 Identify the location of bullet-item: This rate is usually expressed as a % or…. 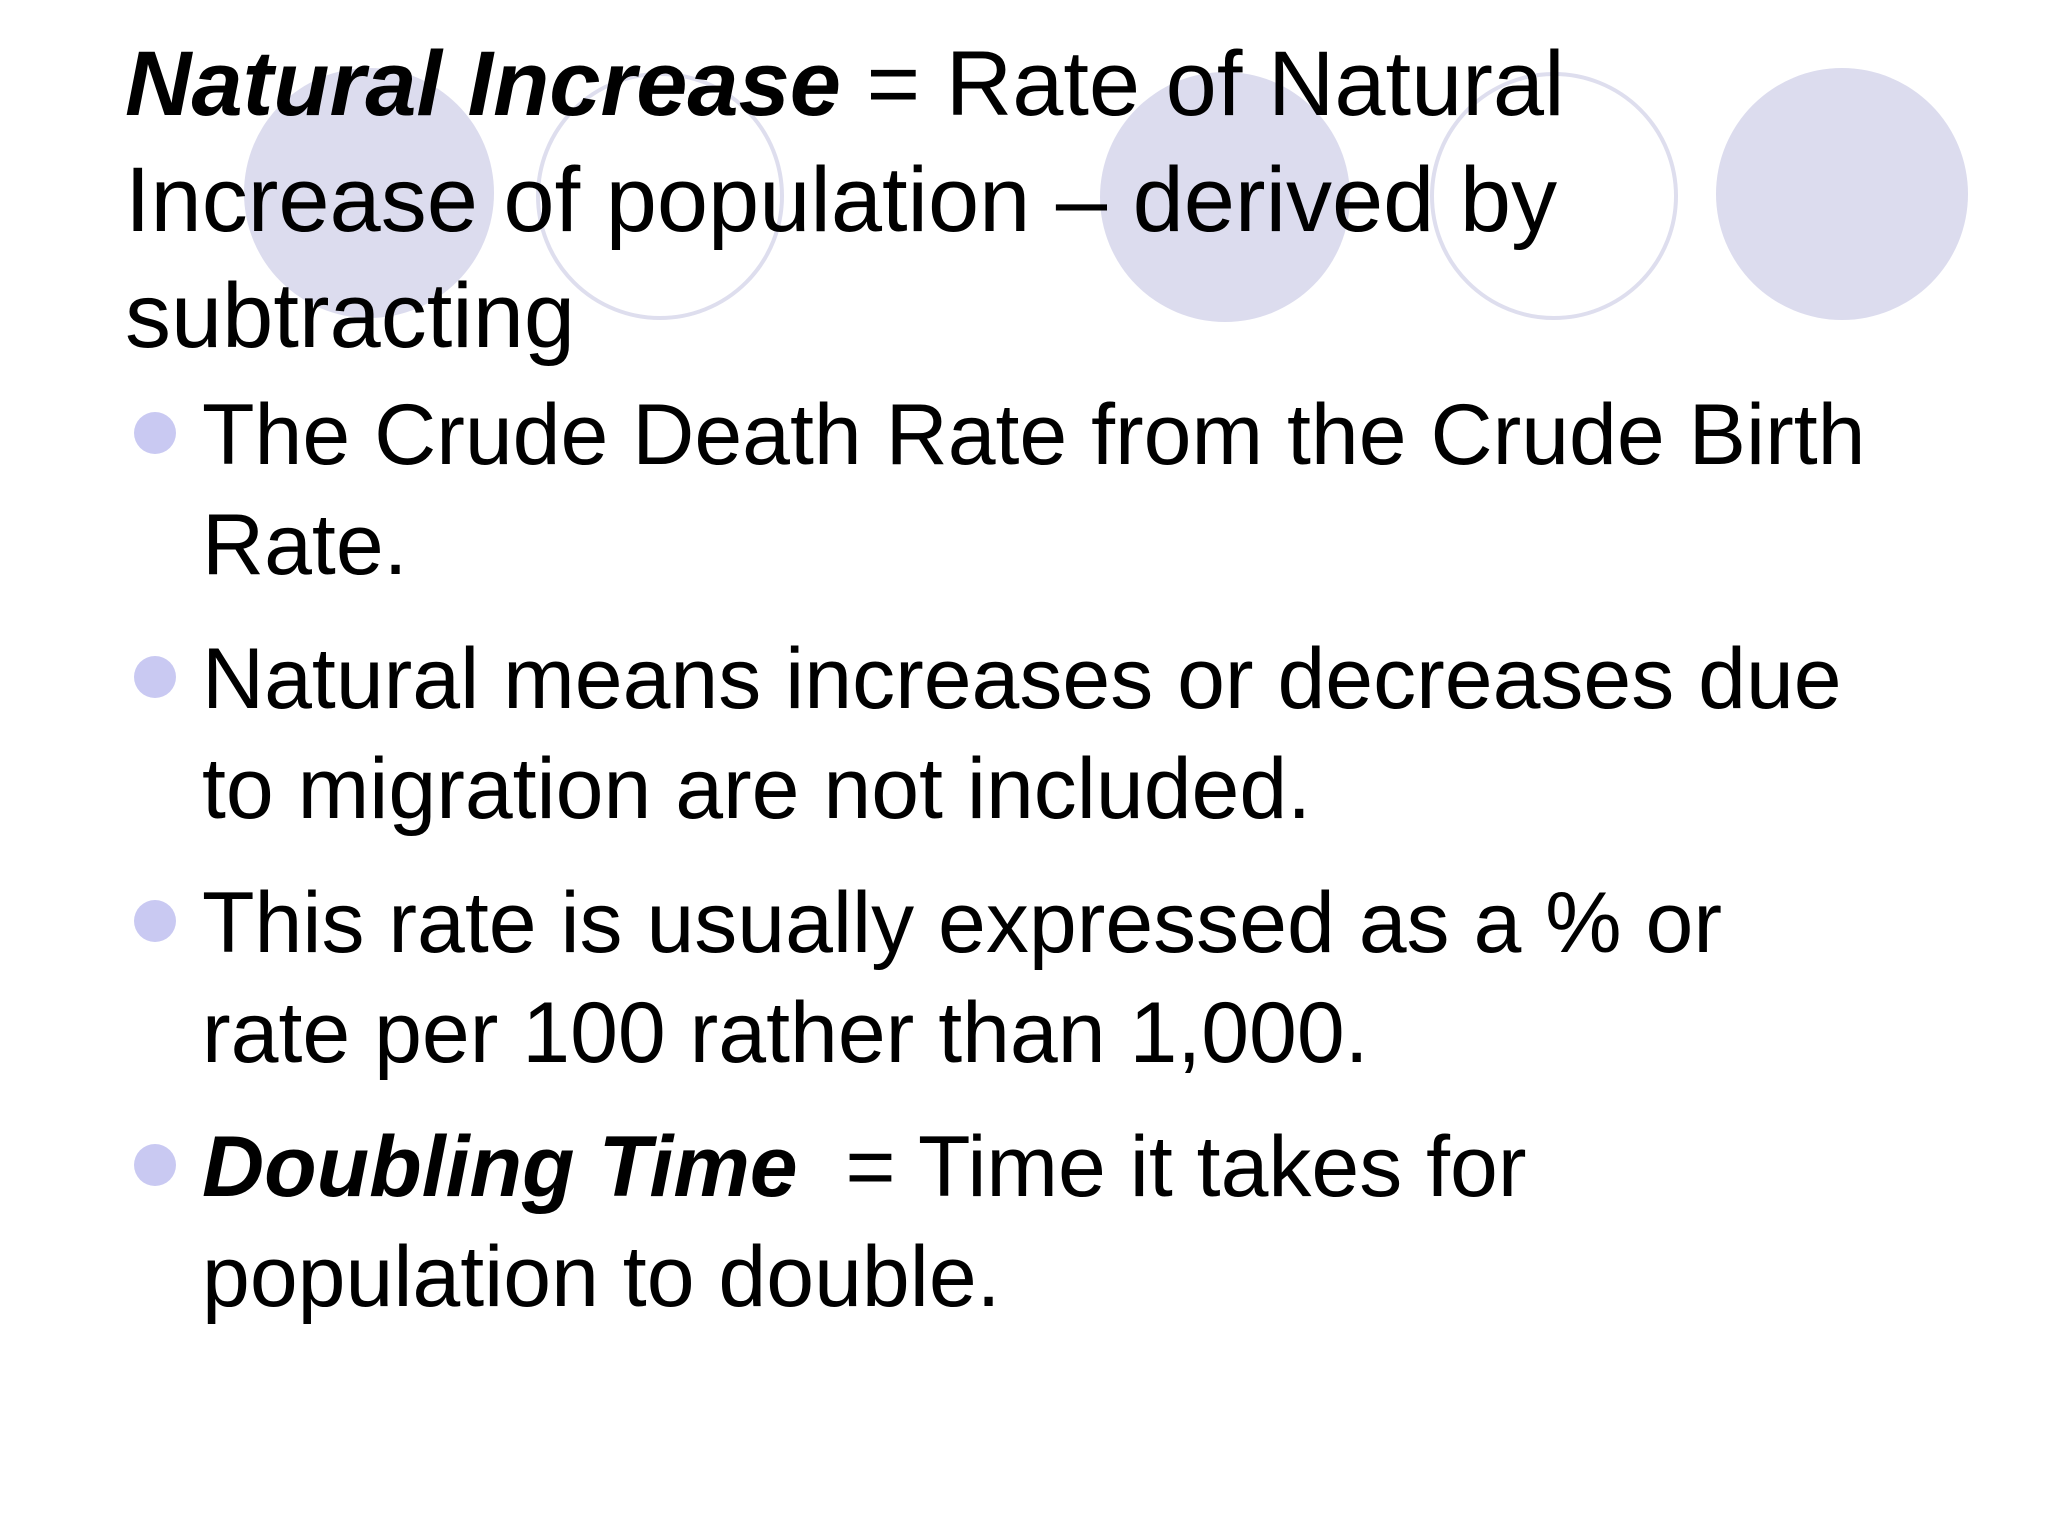
(1008, 978).